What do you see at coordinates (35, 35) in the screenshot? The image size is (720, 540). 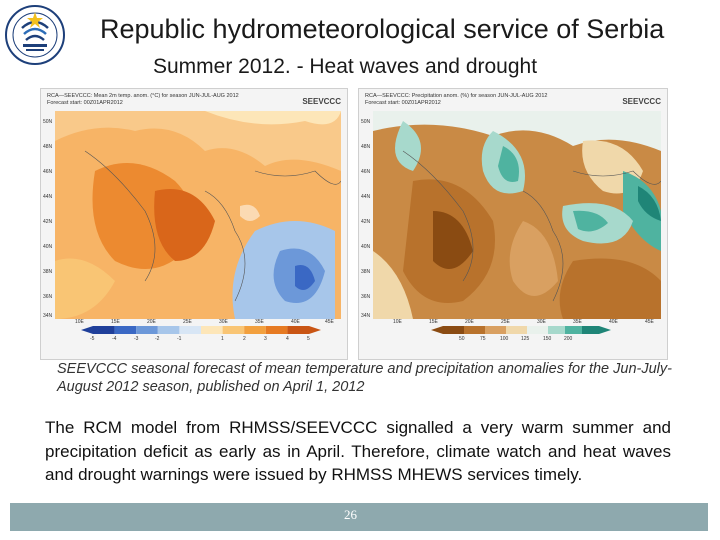 I see `rhmss-logo` at bounding box center [35, 35].